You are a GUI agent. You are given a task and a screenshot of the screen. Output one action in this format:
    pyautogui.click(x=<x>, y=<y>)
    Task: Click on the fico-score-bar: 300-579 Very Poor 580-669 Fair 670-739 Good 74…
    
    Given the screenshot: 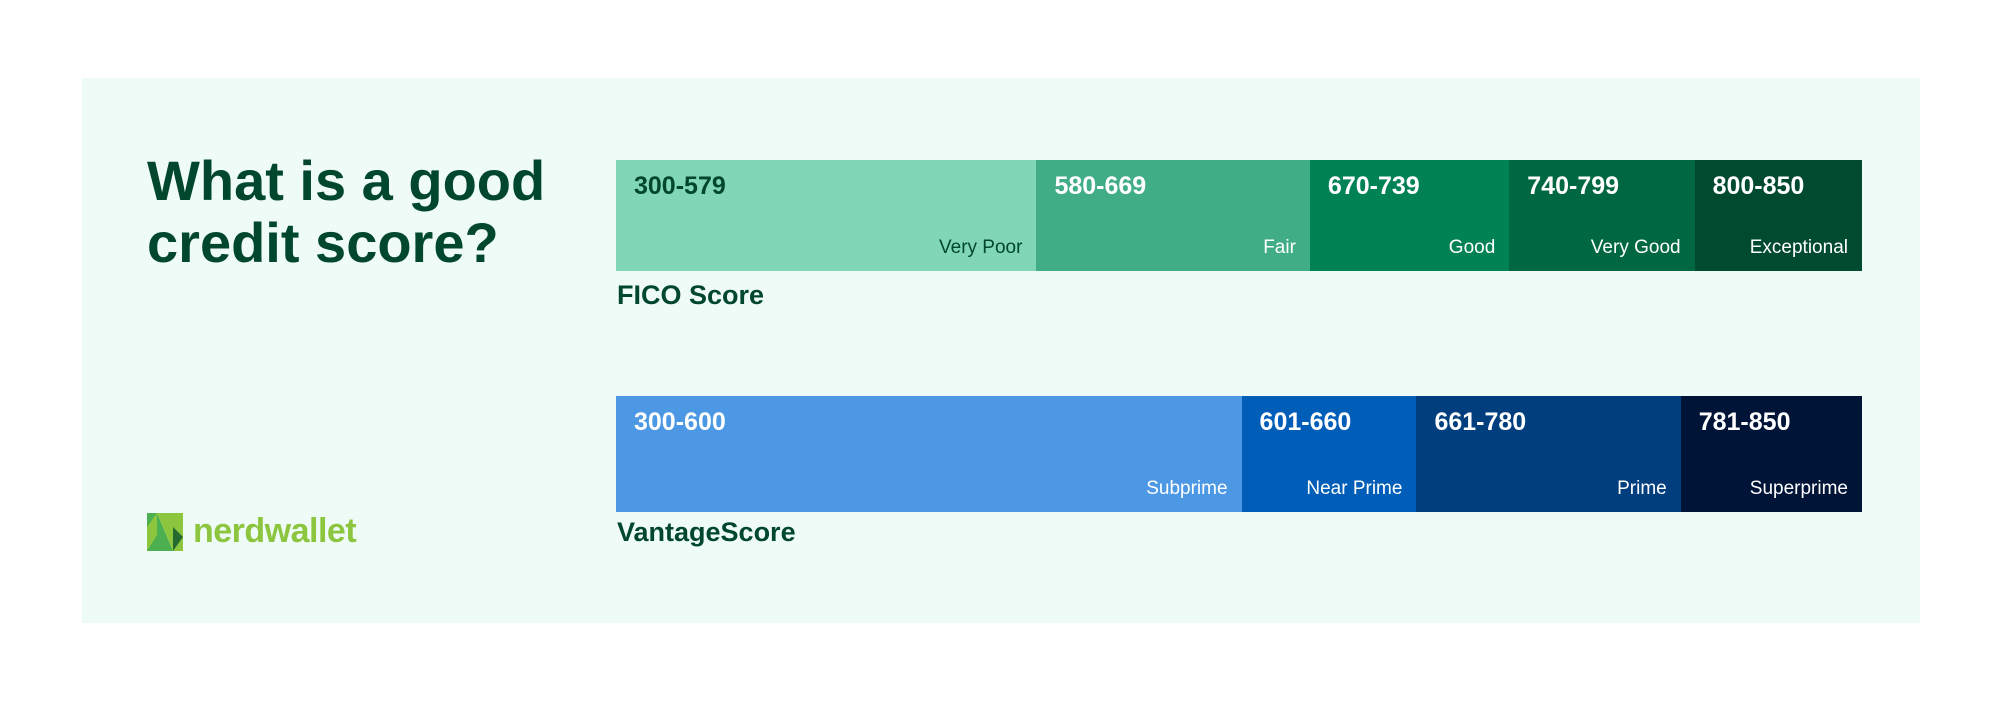 What is the action you would take?
    pyautogui.click(x=1239, y=215)
    